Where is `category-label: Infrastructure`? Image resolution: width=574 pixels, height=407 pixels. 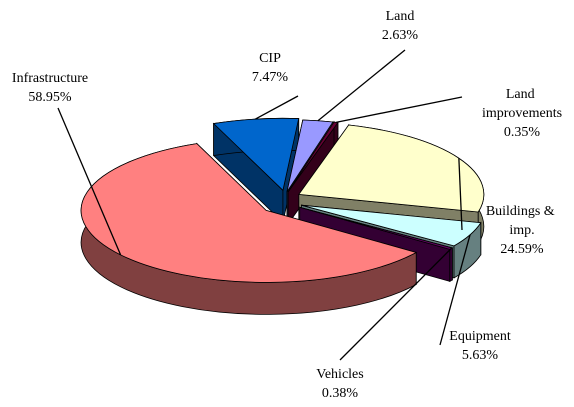
category-label: Infrastructure is located at coordinates (50, 78).